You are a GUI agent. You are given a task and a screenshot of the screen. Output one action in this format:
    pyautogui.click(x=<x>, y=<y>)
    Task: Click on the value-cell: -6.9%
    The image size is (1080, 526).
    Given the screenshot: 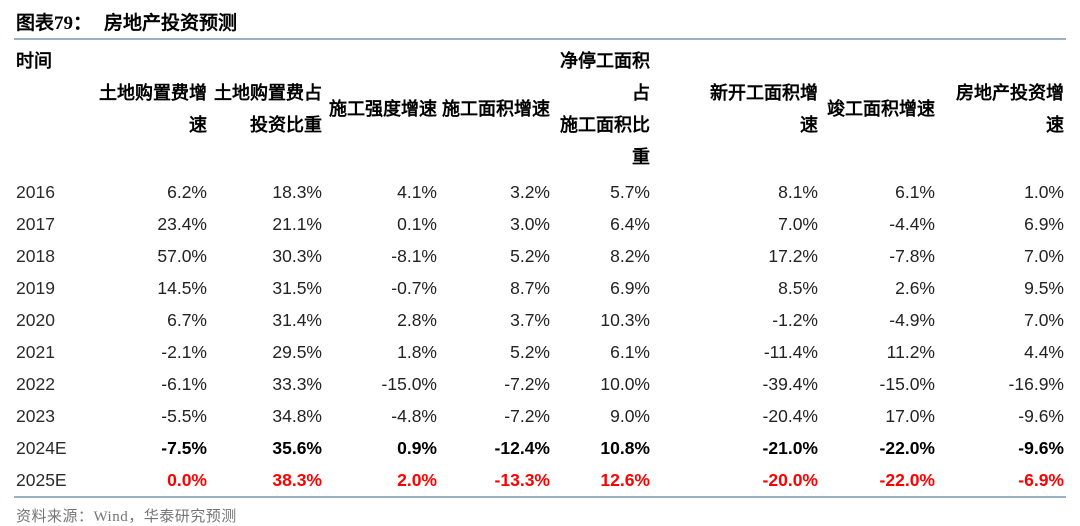 What is the action you would take?
    pyautogui.click(x=1041, y=479)
    